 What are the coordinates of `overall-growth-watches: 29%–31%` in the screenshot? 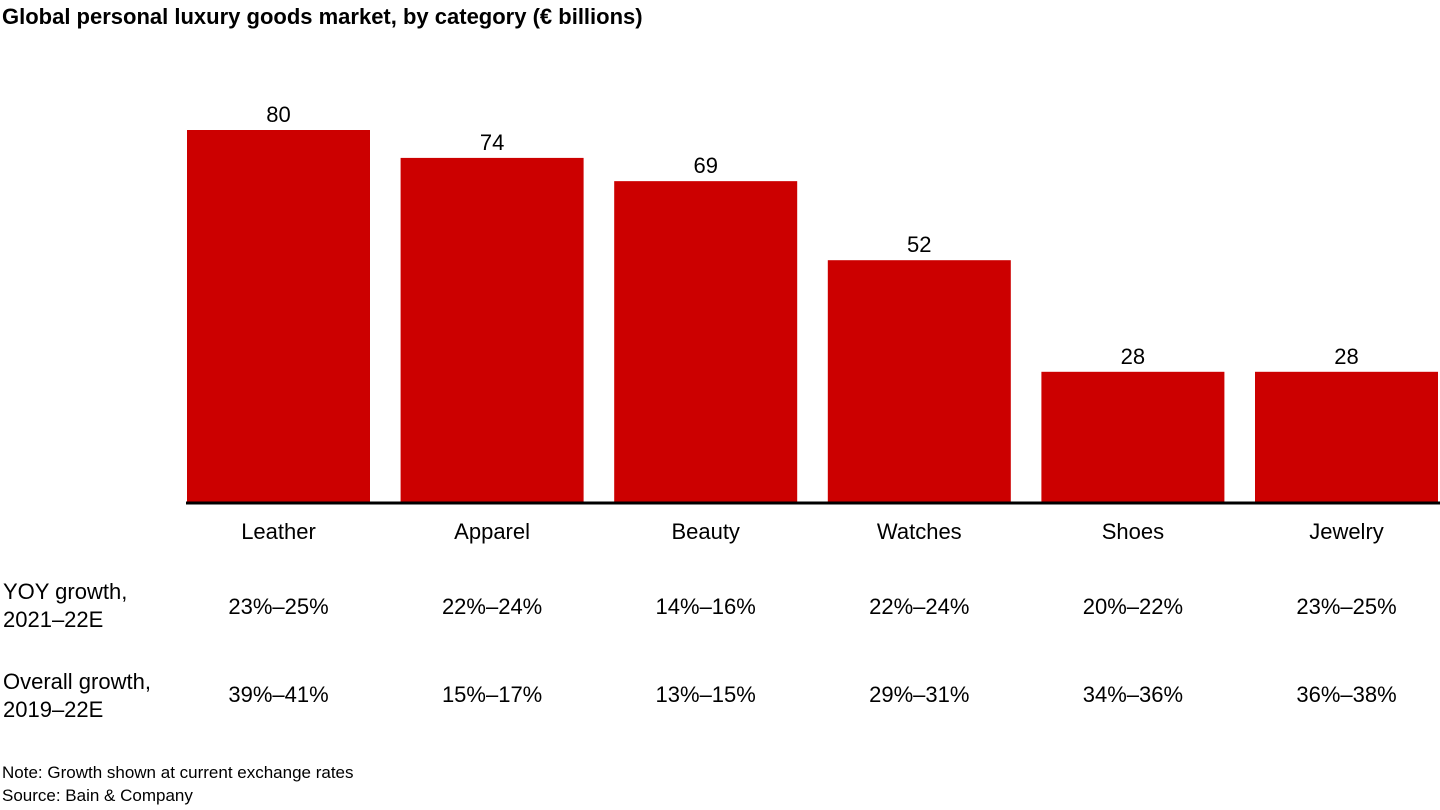 It's located at (919, 694).